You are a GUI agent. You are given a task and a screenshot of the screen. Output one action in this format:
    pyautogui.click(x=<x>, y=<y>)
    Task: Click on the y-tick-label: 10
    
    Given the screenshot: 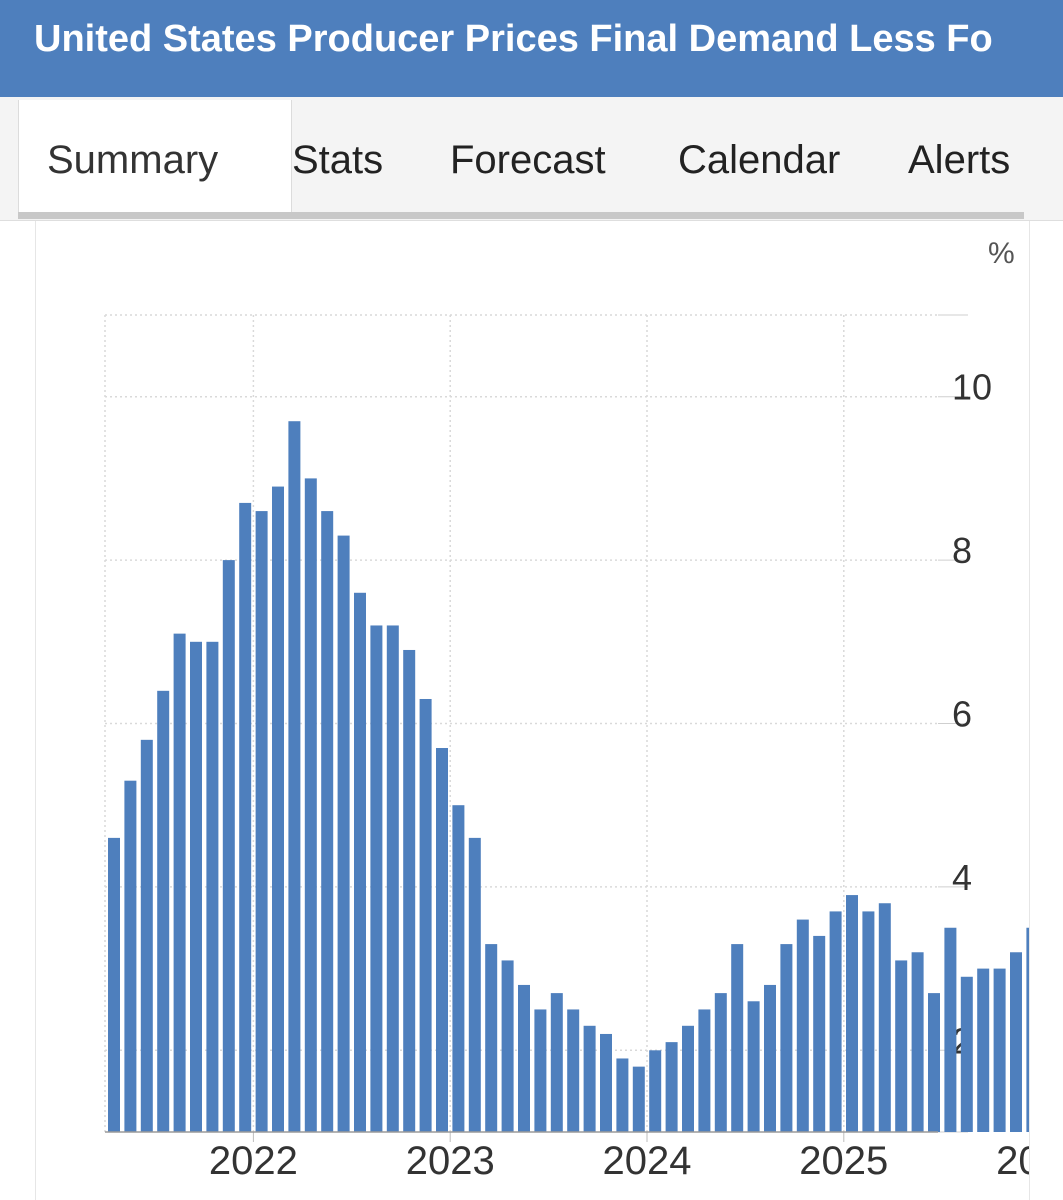 What is the action you would take?
    pyautogui.click(x=972, y=387)
    